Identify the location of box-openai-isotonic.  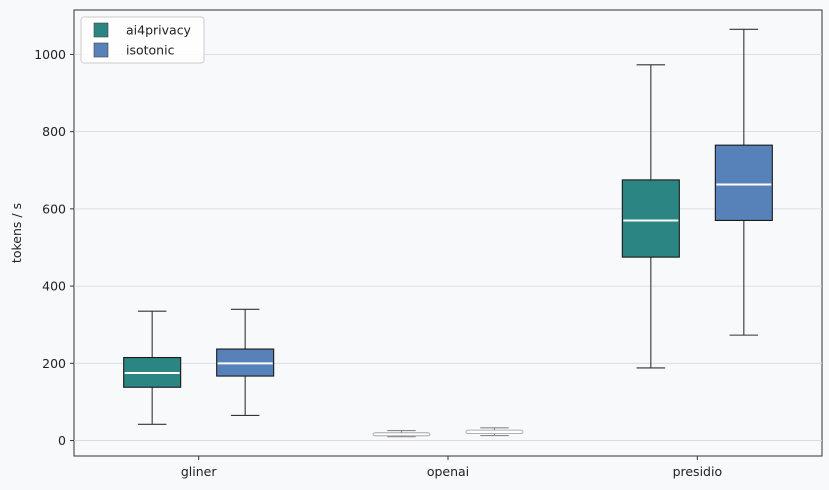
(494, 432).